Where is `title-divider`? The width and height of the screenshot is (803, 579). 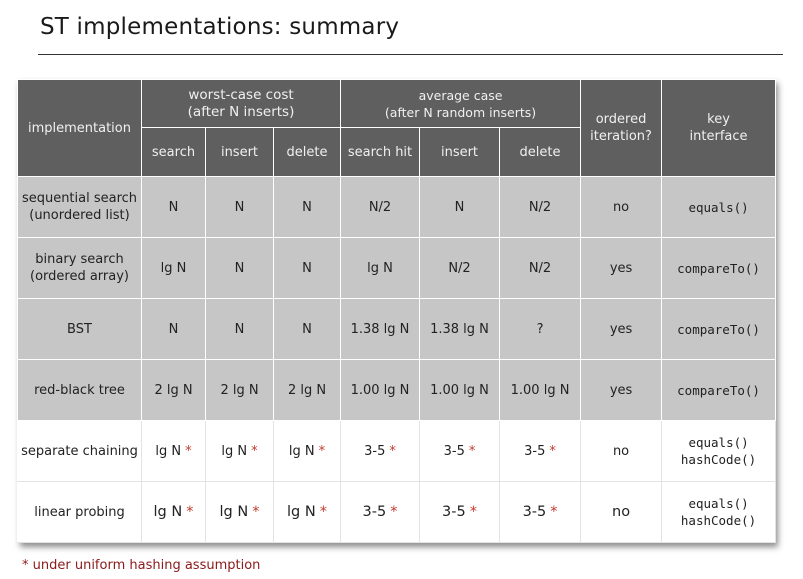 title-divider is located at coordinates (410, 54).